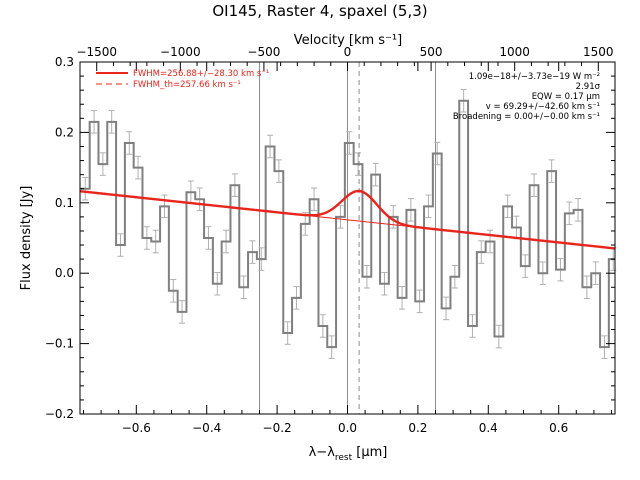  Describe the element at coordinates (322, 452) in the screenshot. I see `x-axis-label-main: λ−λ` at that location.